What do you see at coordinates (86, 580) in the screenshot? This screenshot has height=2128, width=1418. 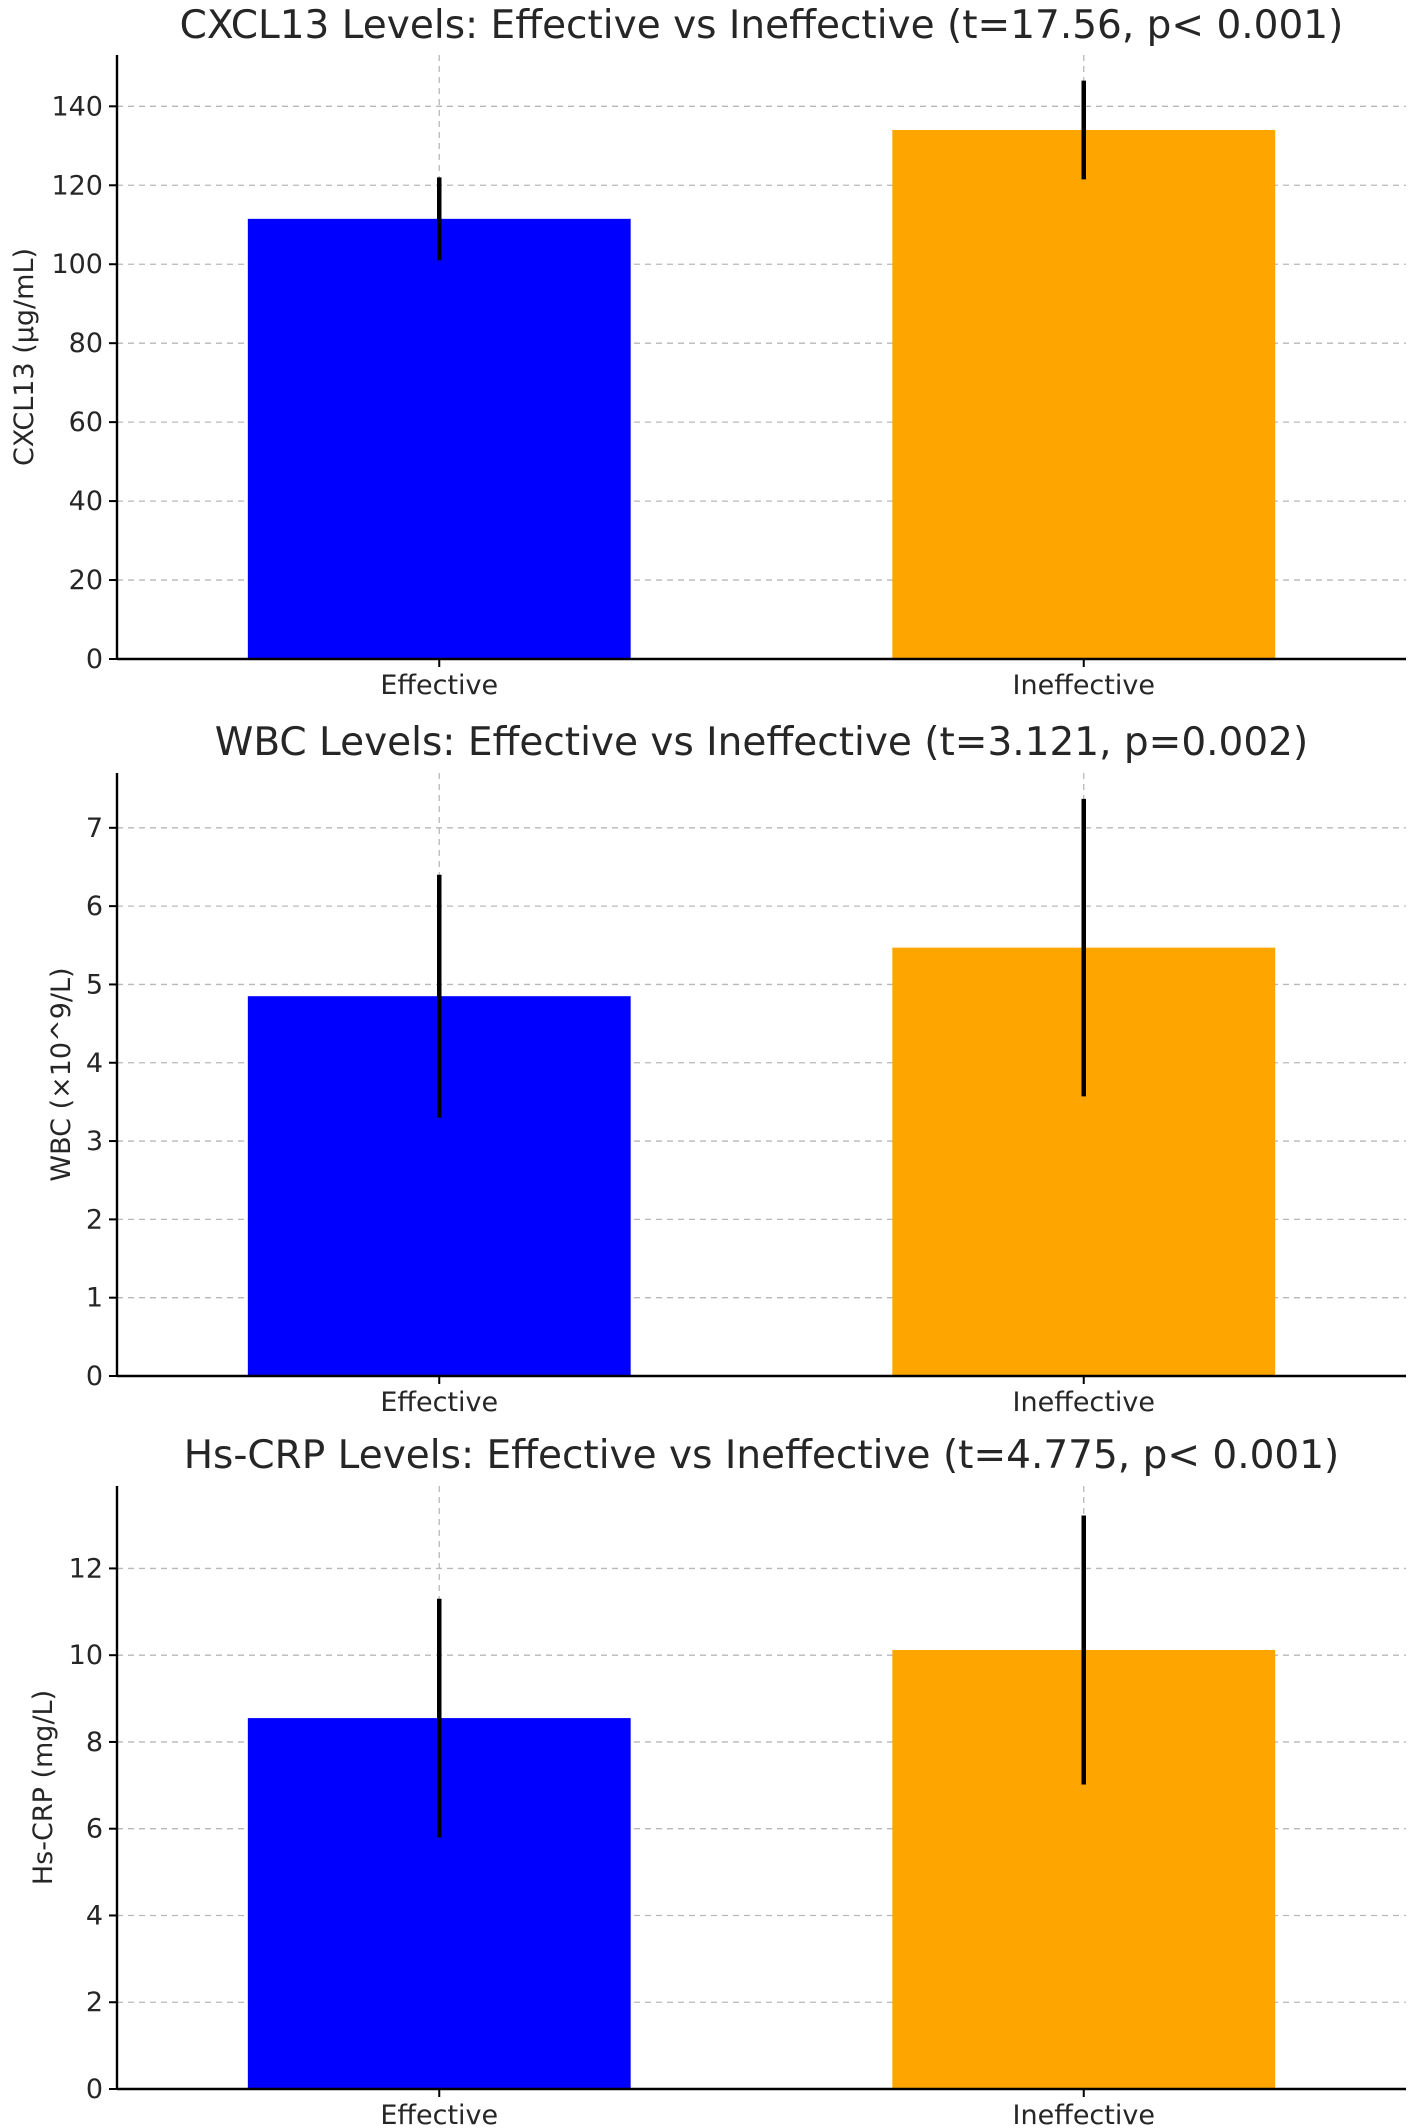 I see `y-tick-label: 20` at bounding box center [86, 580].